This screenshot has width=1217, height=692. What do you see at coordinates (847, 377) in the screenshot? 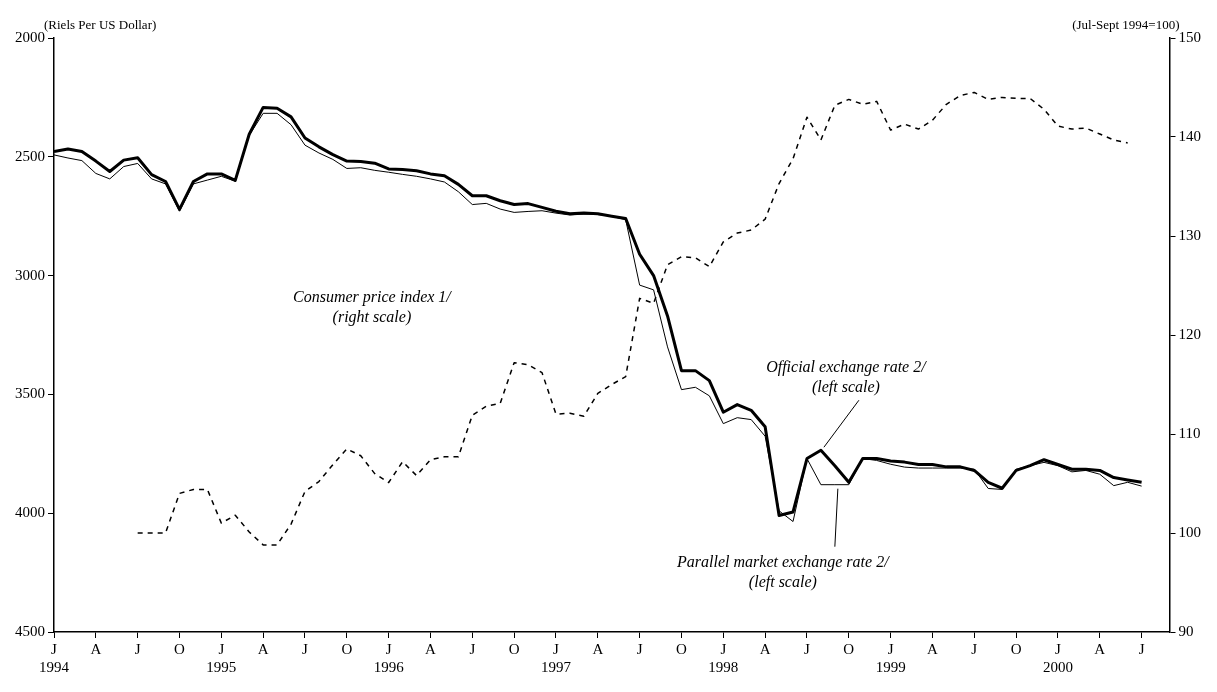
I see `annotation: Official exchange rate 2/ (left scale)` at bounding box center [847, 377].